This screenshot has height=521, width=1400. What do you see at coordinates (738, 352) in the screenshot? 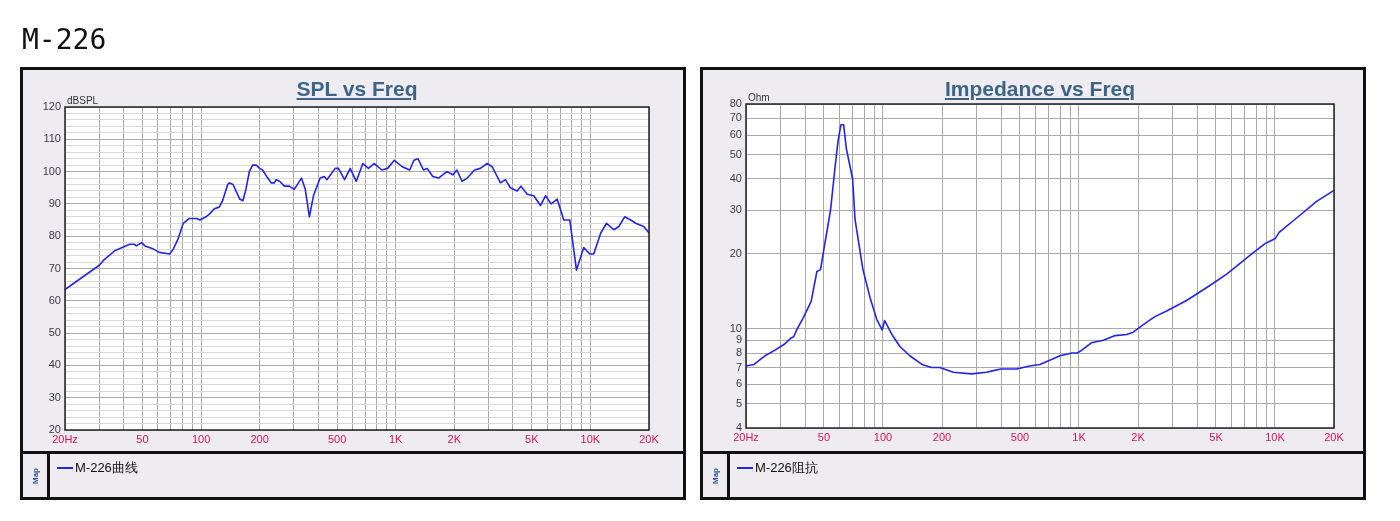
I see `y-tick-label: 8` at bounding box center [738, 352].